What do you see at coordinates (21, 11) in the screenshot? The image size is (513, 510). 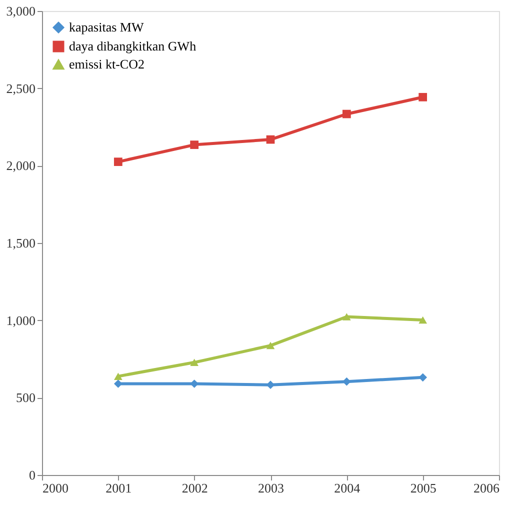 I see `y-tick-label: 3,000` at bounding box center [21, 11].